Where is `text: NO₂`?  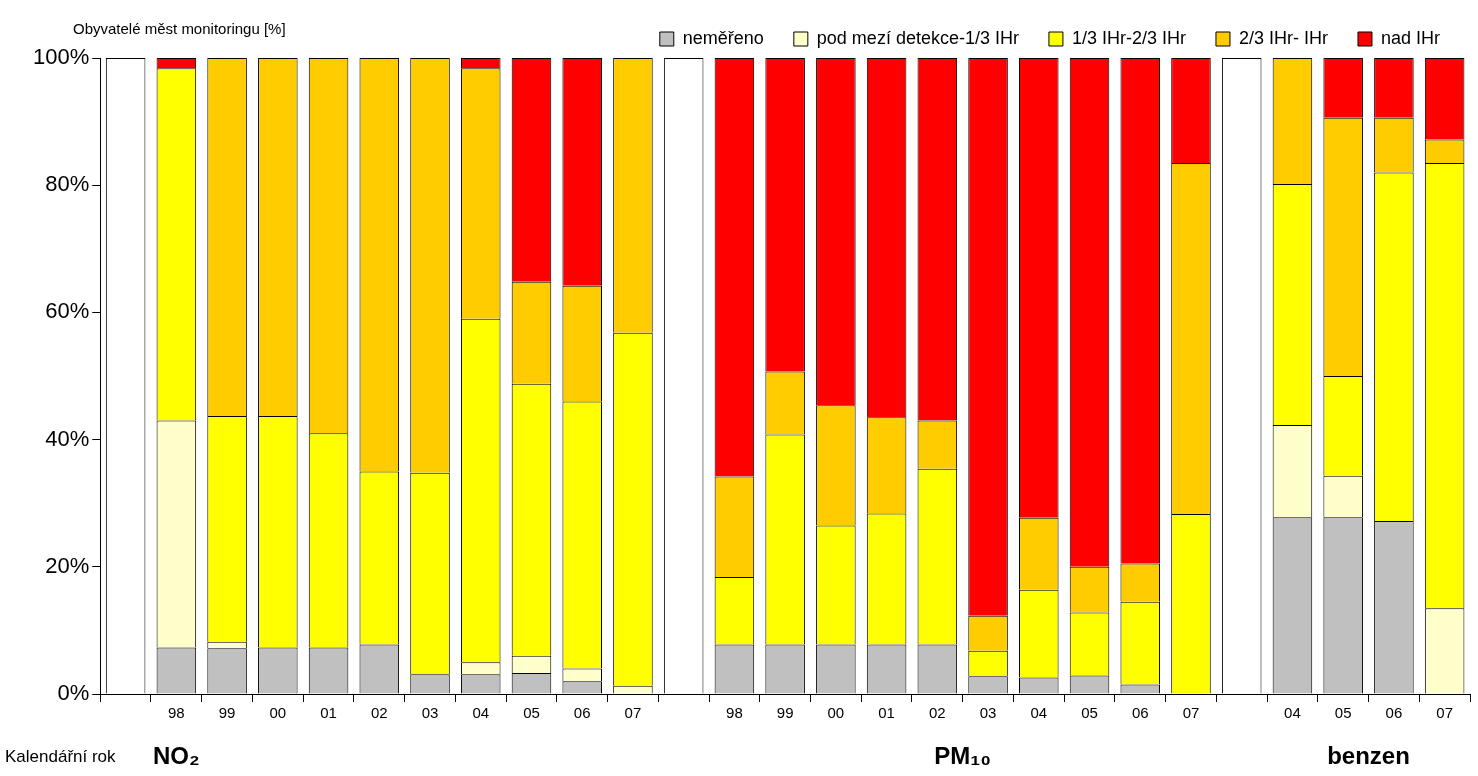 text: NO₂ is located at coordinates (176, 755).